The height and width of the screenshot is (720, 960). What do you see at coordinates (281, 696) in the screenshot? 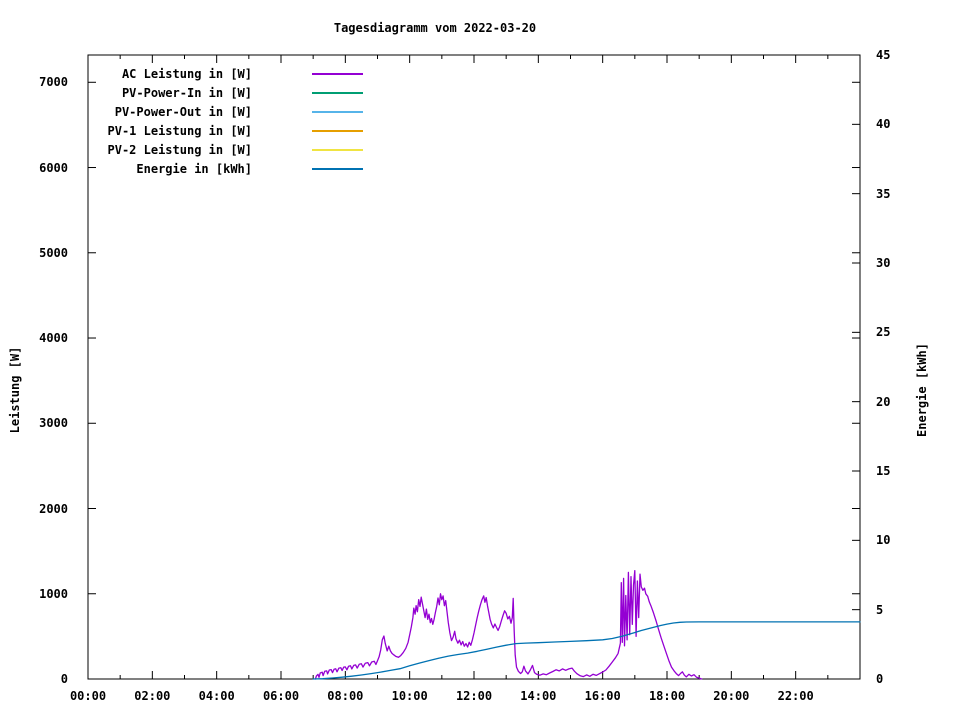
I see `x-tick-label: 06:00` at bounding box center [281, 696].